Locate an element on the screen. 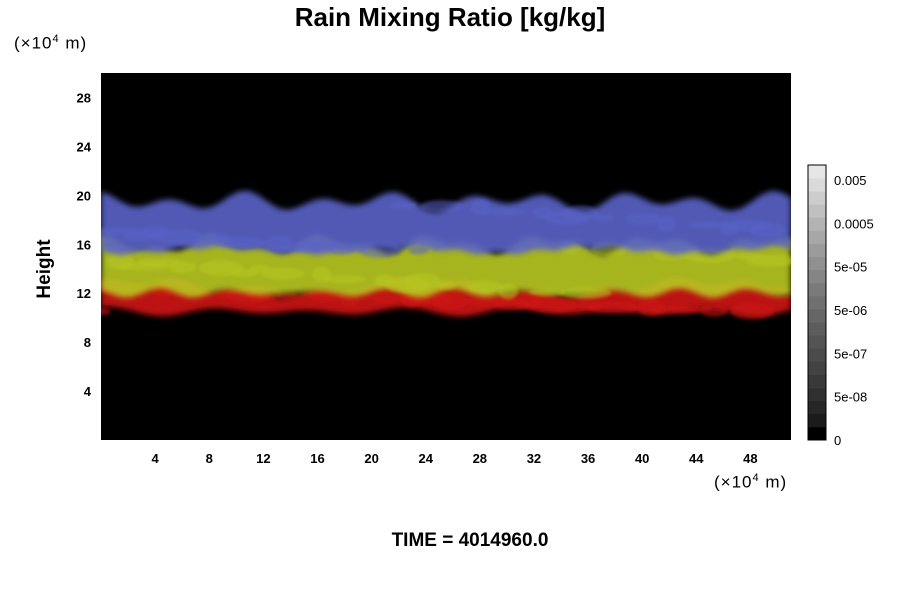 This screenshot has width=900, height=600. x-tick-label: 40 is located at coordinates (642, 458).